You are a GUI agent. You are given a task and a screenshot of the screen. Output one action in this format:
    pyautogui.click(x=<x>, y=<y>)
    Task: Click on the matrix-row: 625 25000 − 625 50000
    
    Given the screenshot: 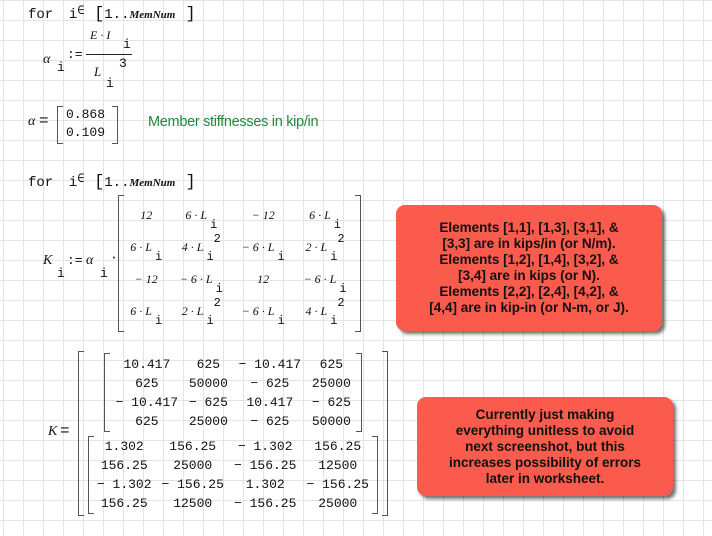 What is the action you would take?
    pyautogui.click(x=233, y=421)
    